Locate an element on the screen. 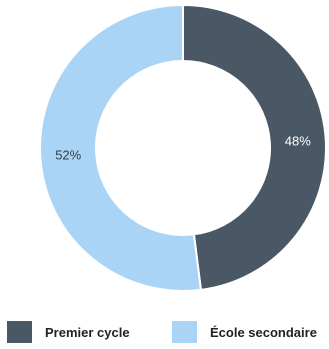  legend-swatch-ecole-secondaire is located at coordinates (184, 332).